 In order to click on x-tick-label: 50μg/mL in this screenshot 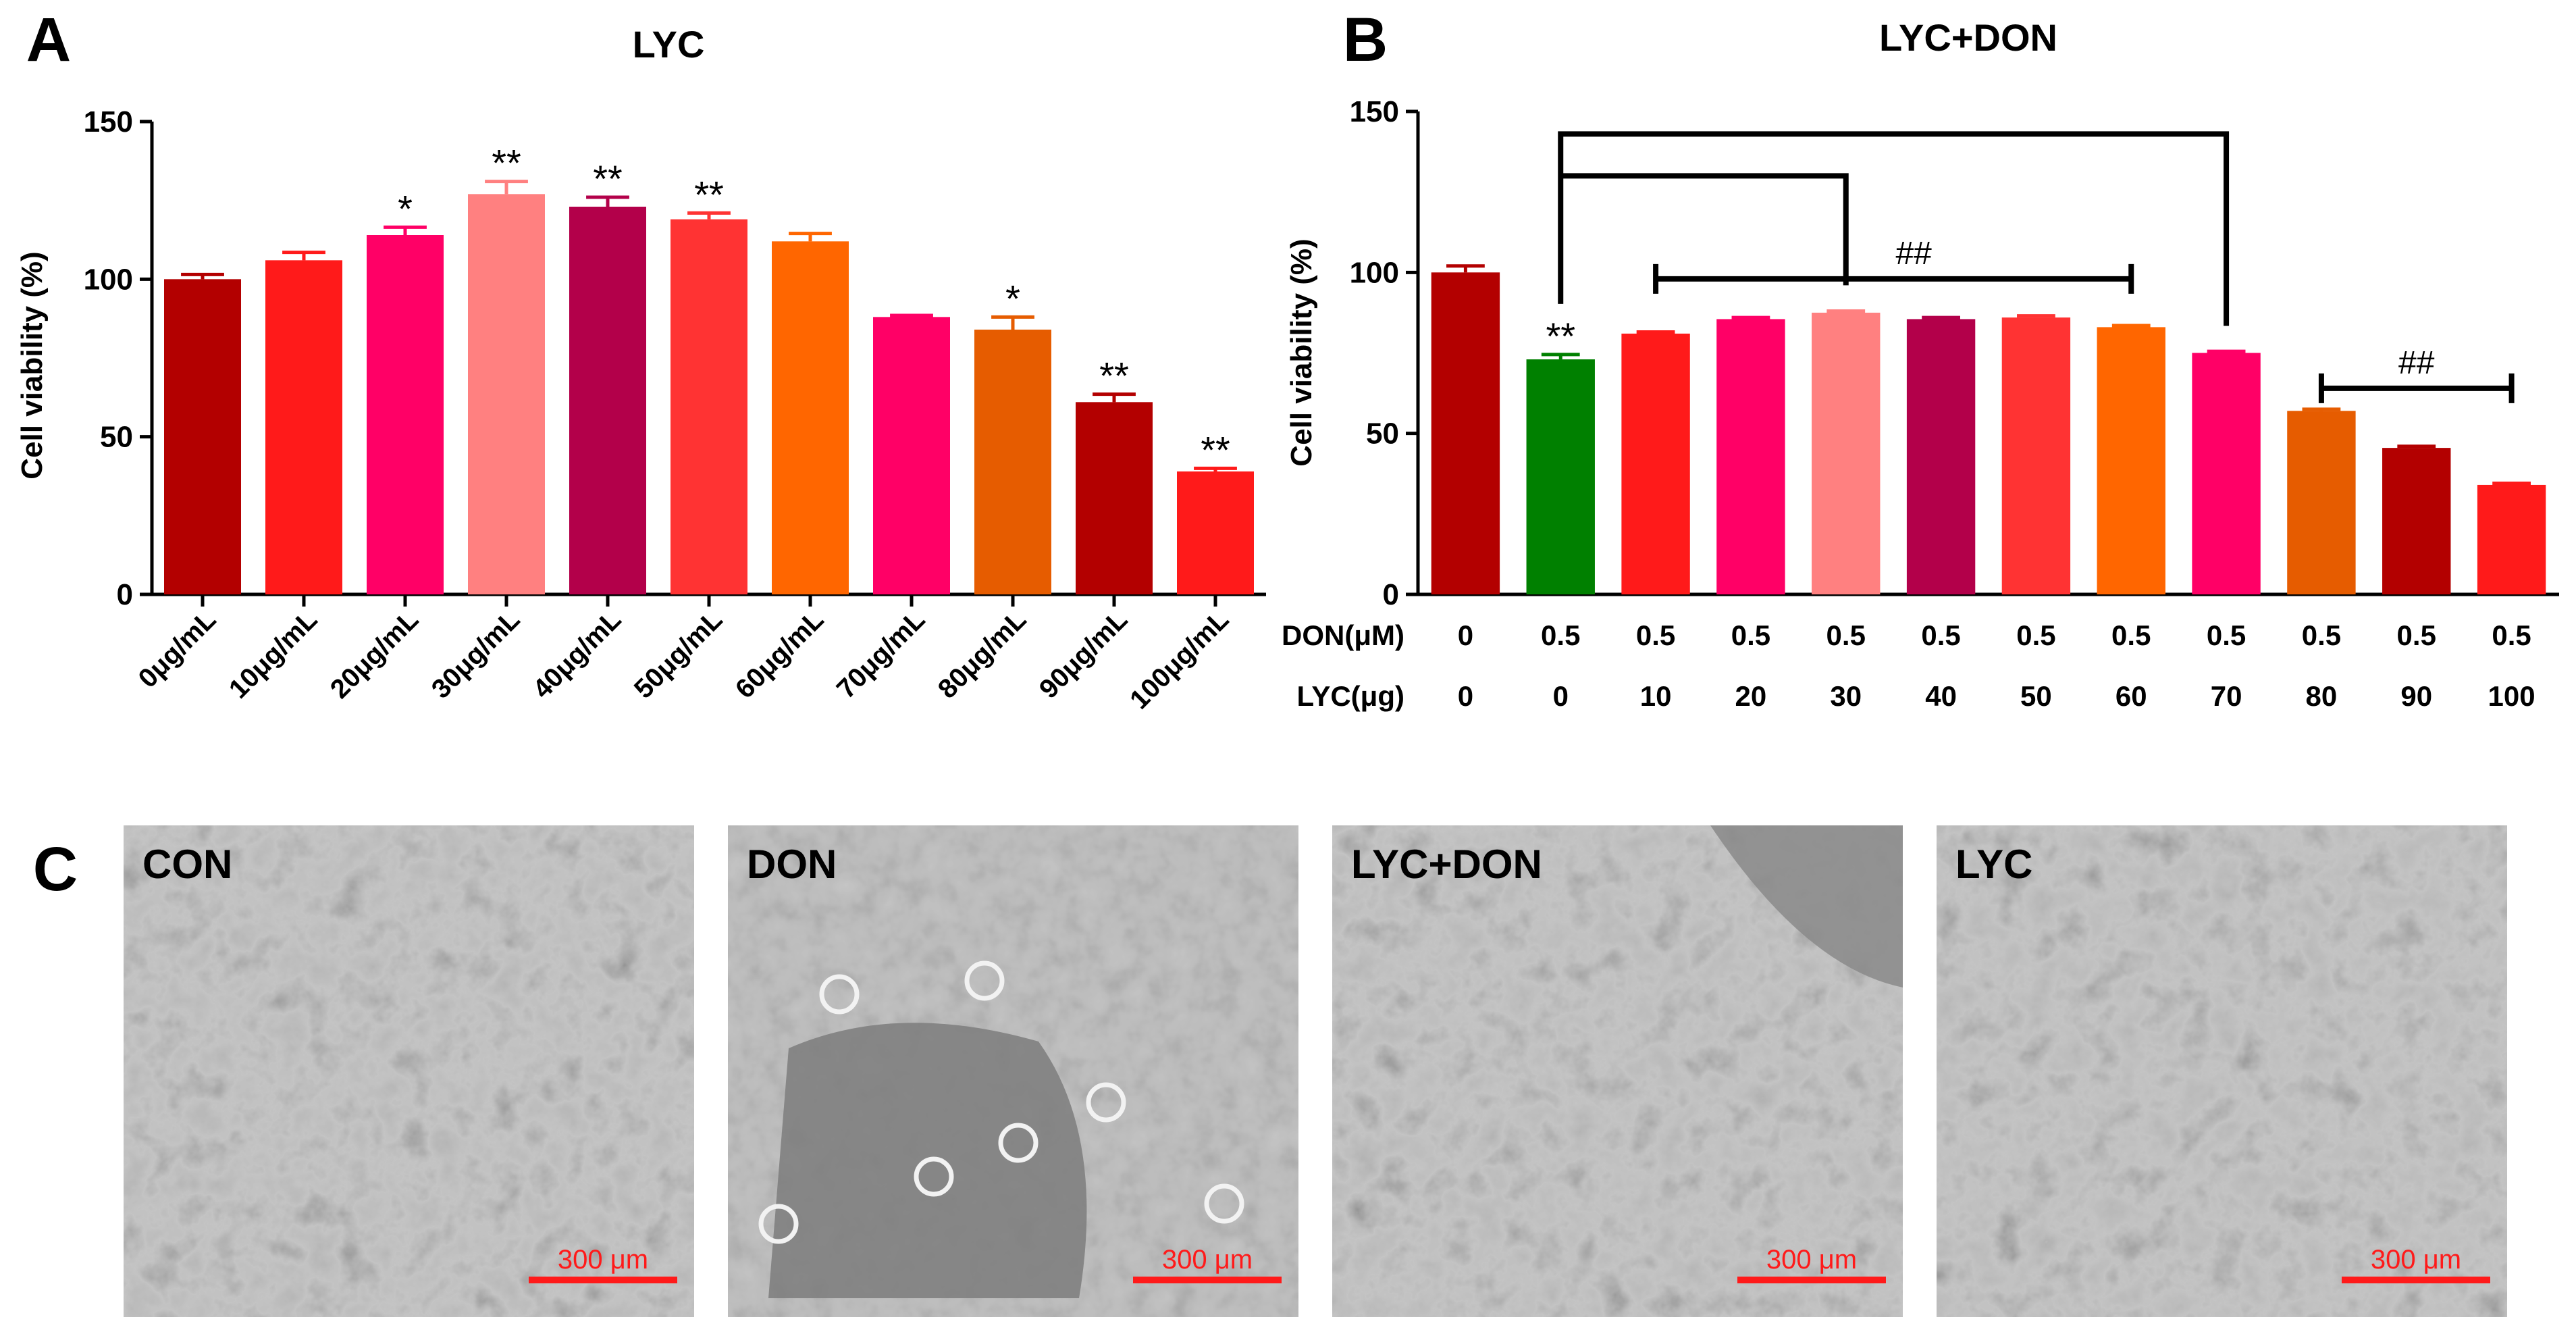, I will do `click(678, 654)`.